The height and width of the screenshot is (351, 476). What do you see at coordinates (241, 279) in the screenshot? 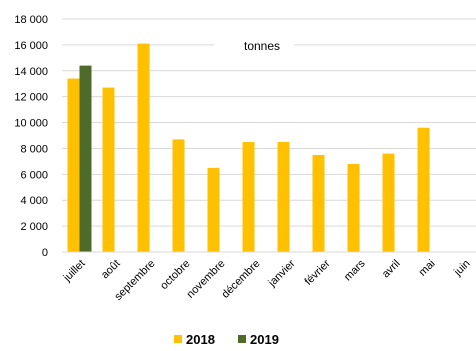
I see `x-tick-label: décembre` at bounding box center [241, 279].